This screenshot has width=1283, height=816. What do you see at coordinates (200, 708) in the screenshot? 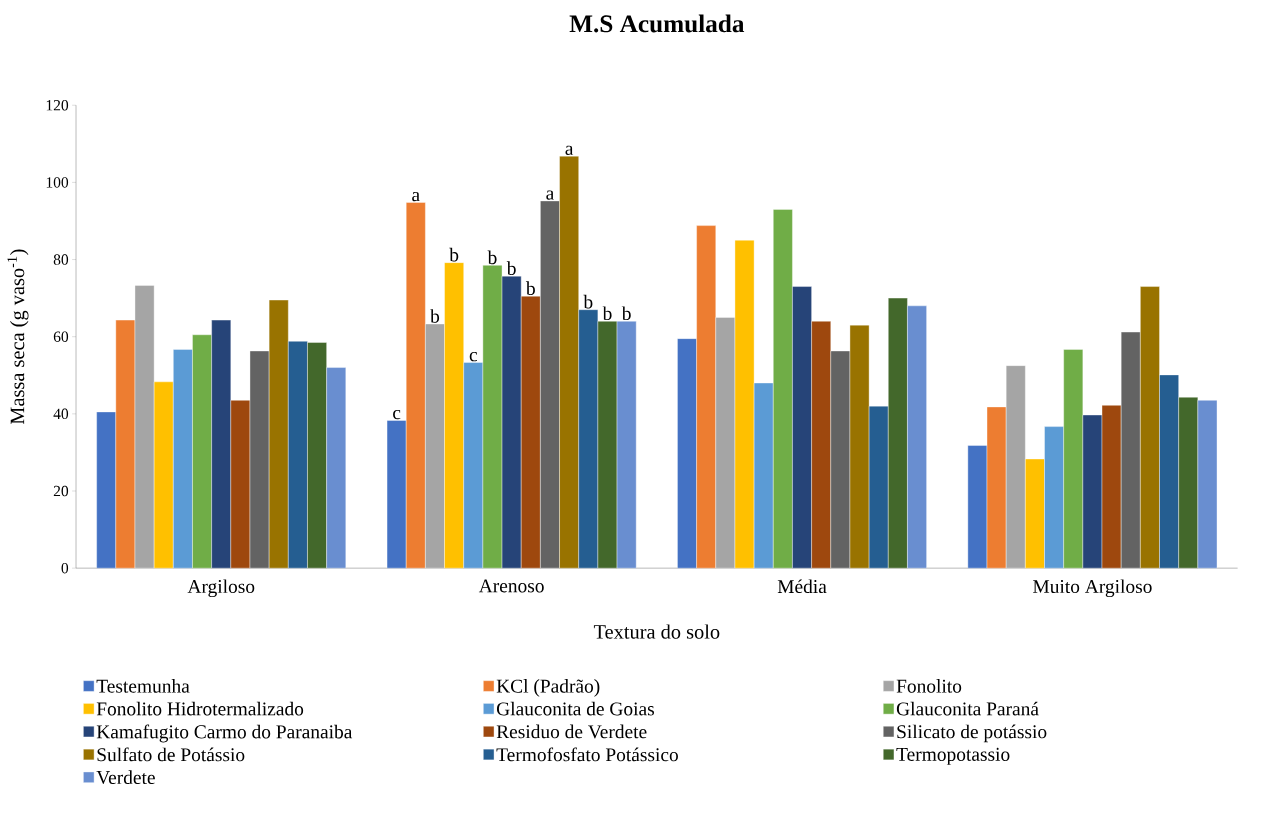
I see `legend-label: Fonolito Hidrotermalizado` at bounding box center [200, 708].